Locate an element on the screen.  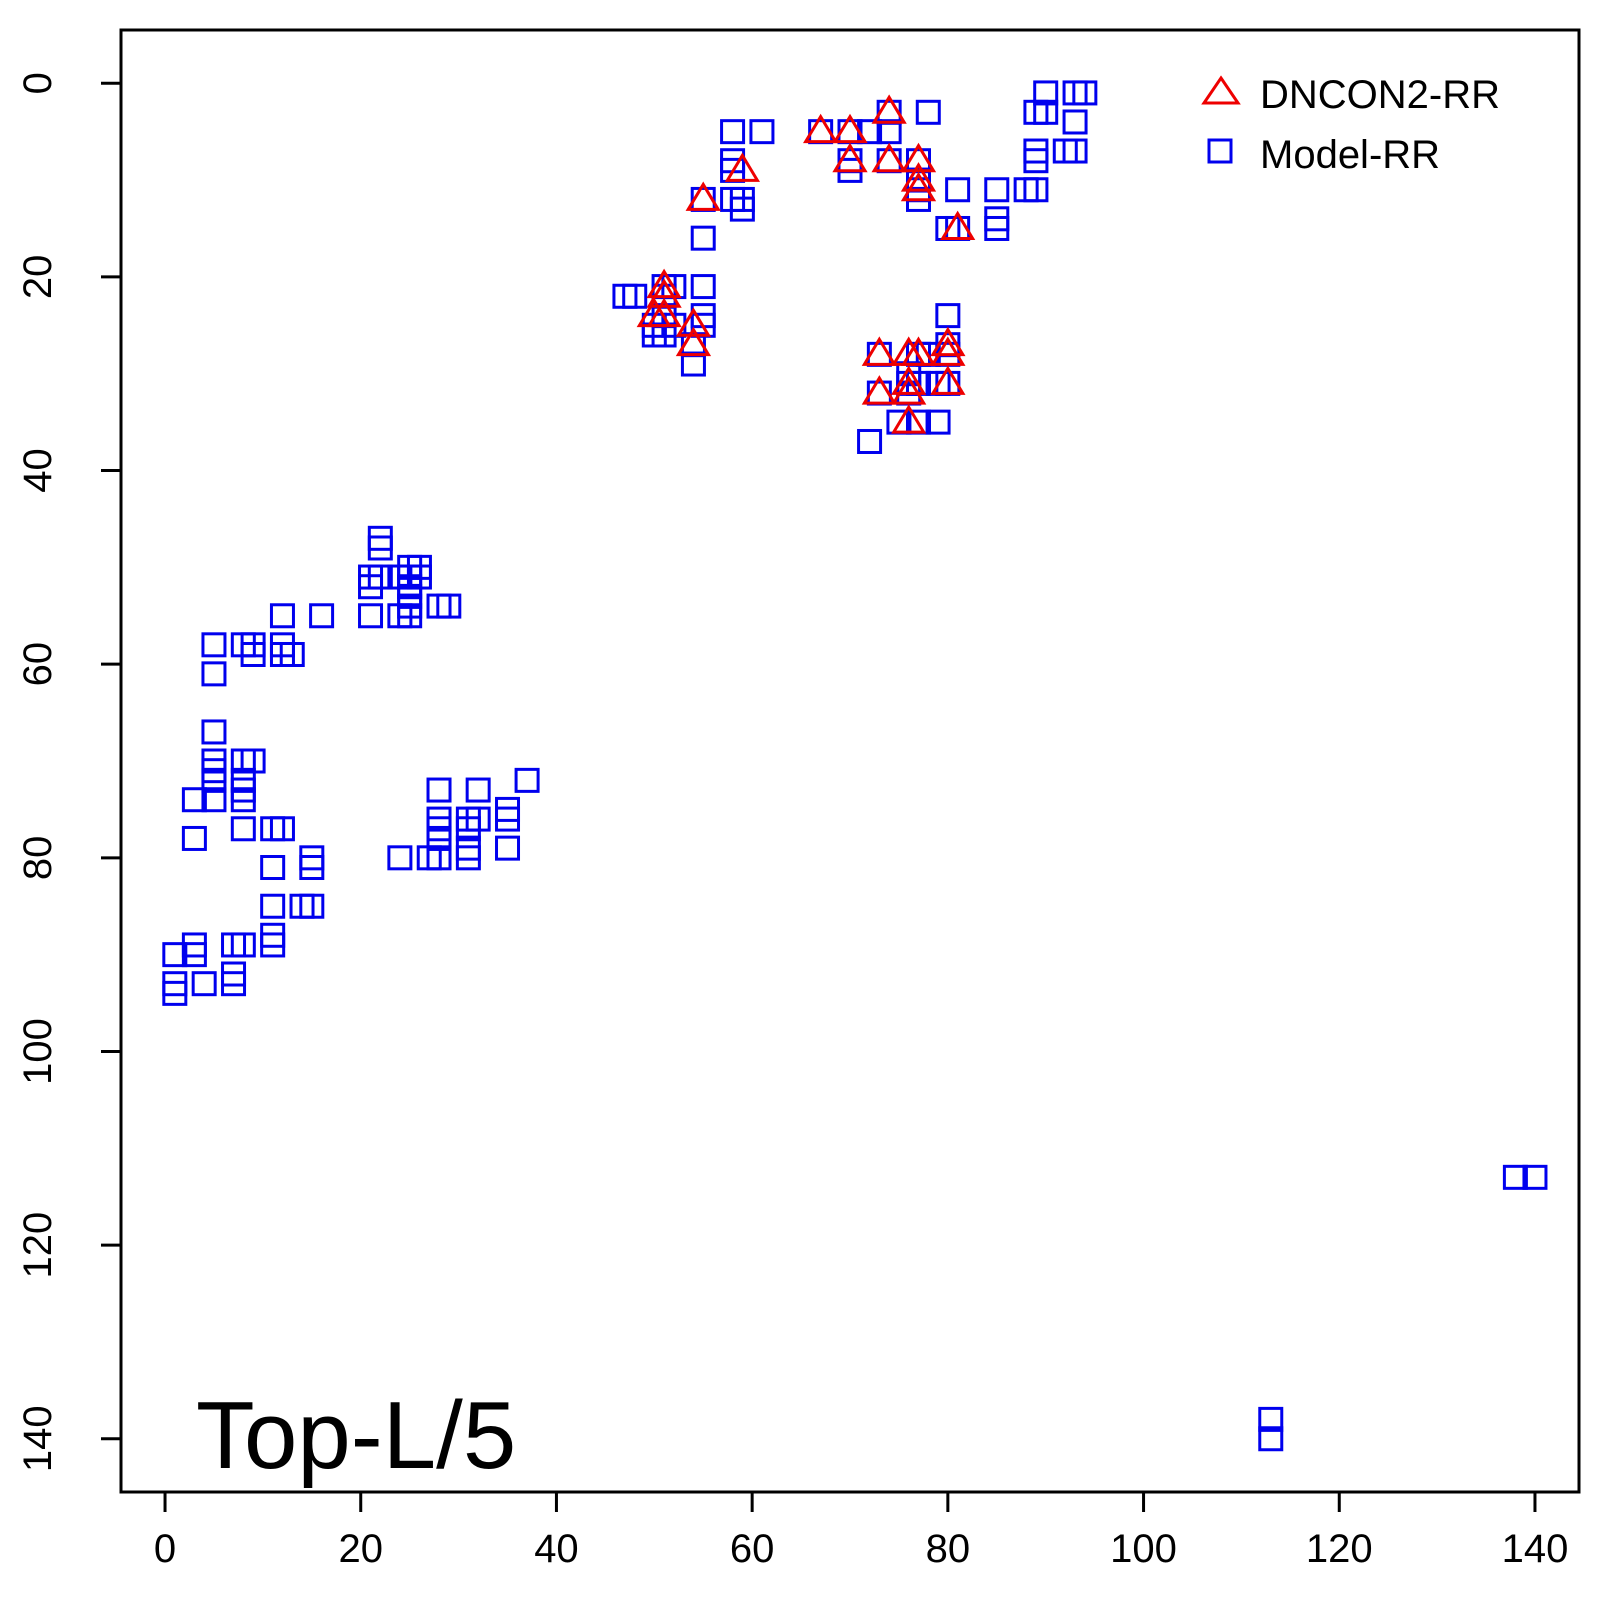
chart-annotation: Top-L/5 is located at coordinates (356, 1435).